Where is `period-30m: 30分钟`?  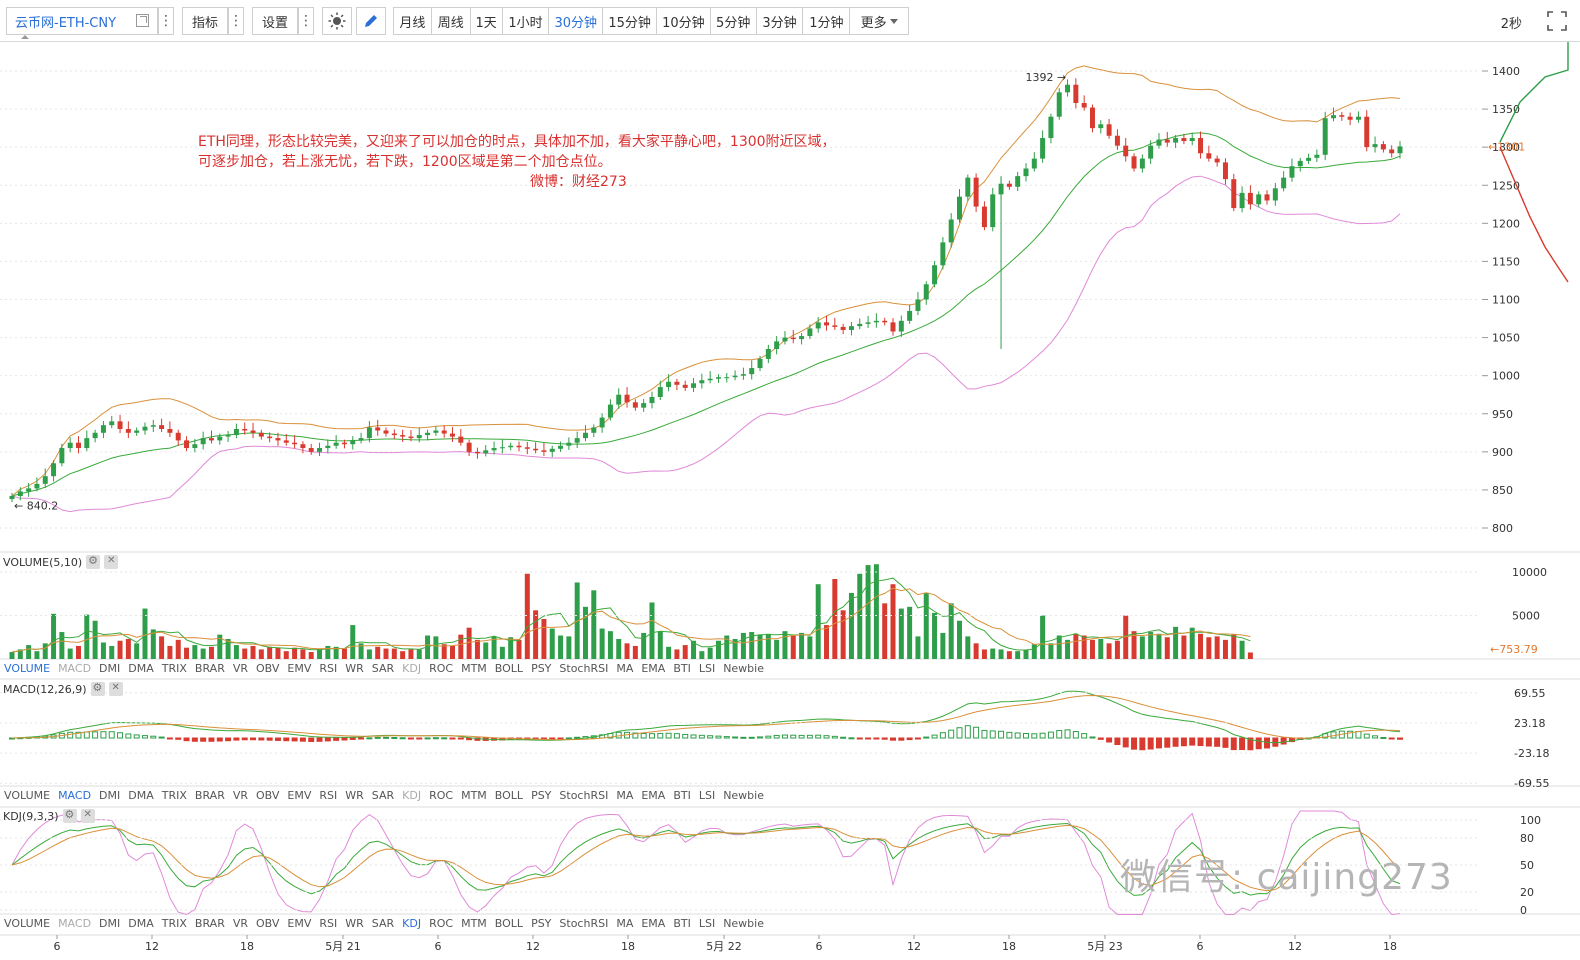 period-30m: 30分钟 is located at coordinates (576, 21).